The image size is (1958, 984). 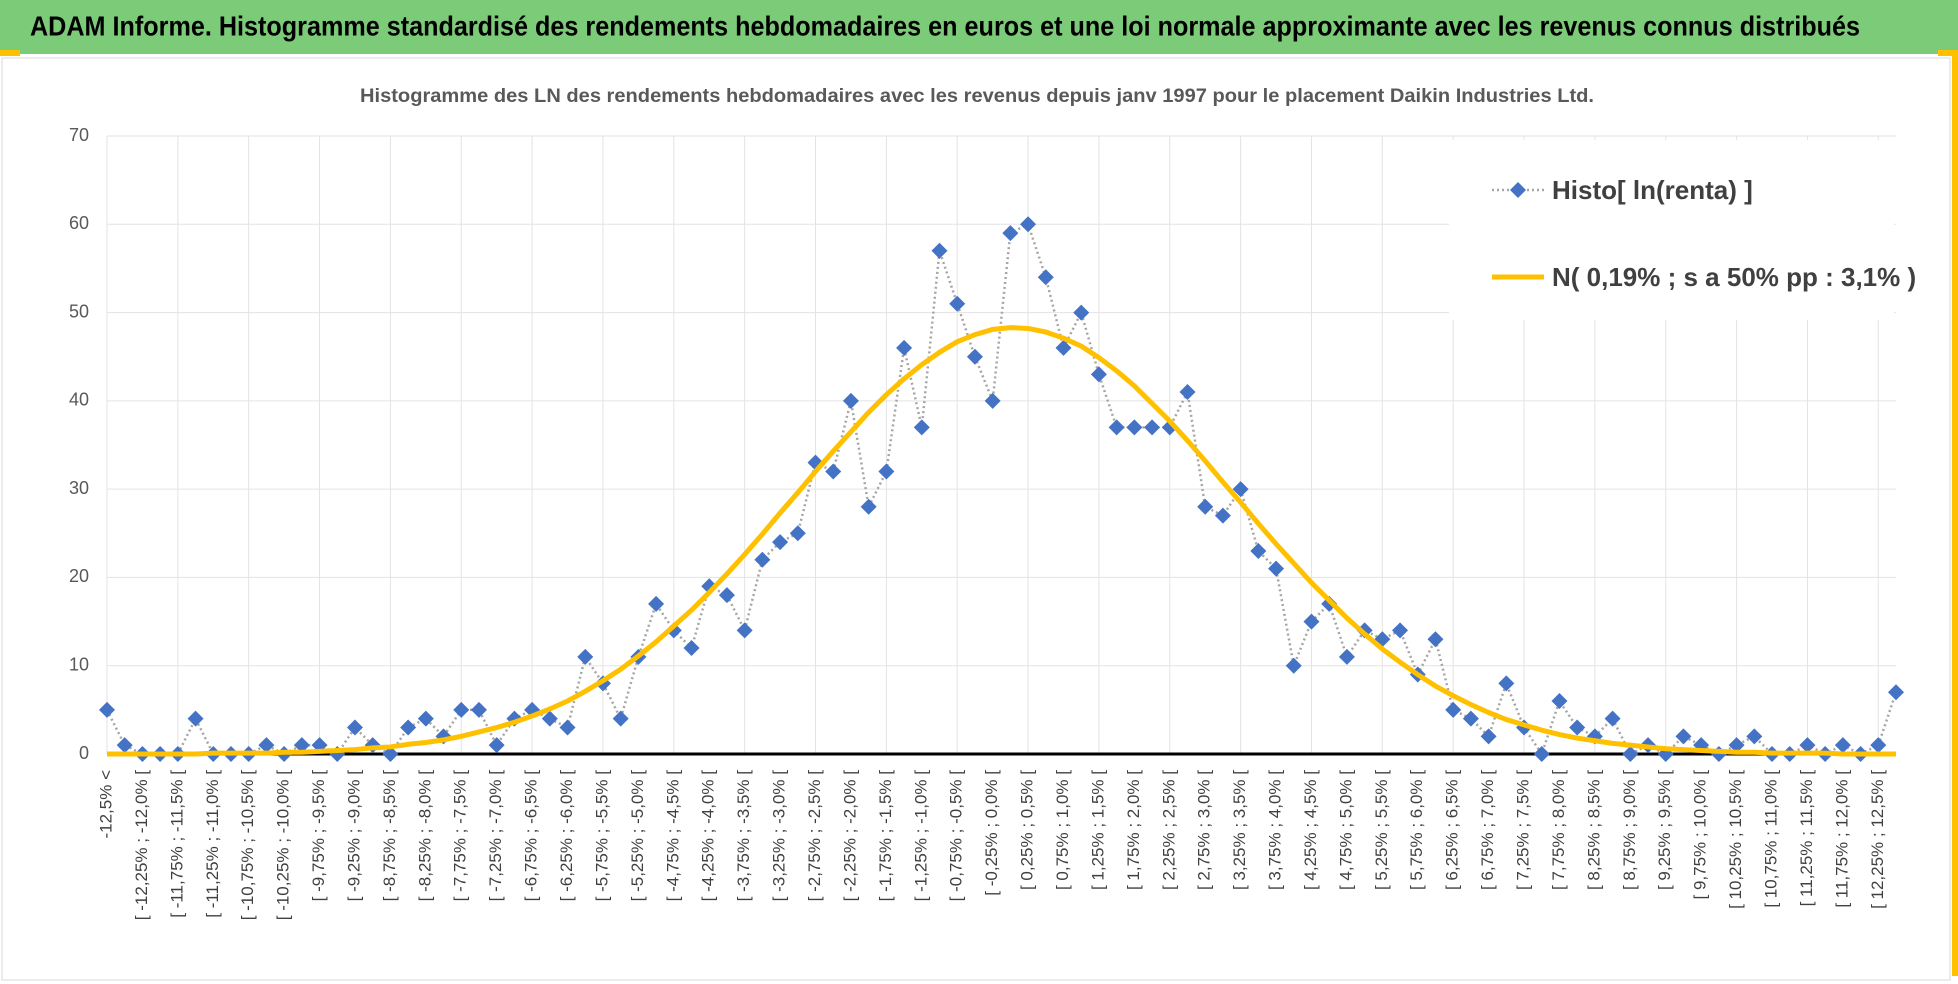 I want to click on x-tick-label: [ -7,75% ; -7,5% [, so click(x=460, y=836).